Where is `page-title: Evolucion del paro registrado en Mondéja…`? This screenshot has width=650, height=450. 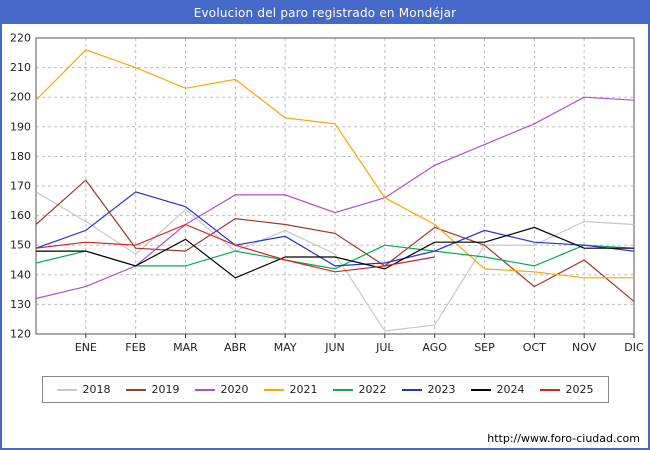
page-title: Evolucion del paro registrado en Mondéja… is located at coordinates (325, 13).